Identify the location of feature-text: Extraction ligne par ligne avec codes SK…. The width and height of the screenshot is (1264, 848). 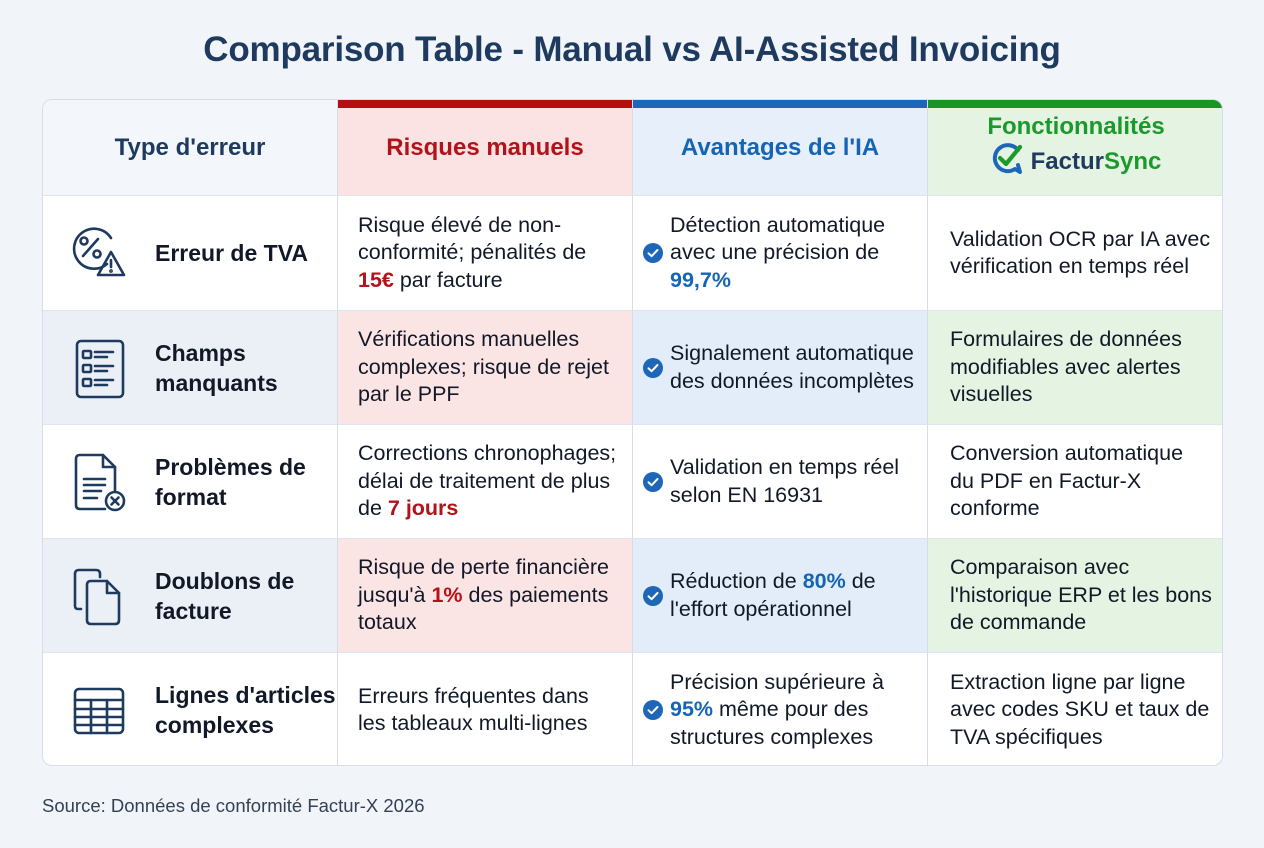
(1080, 709).